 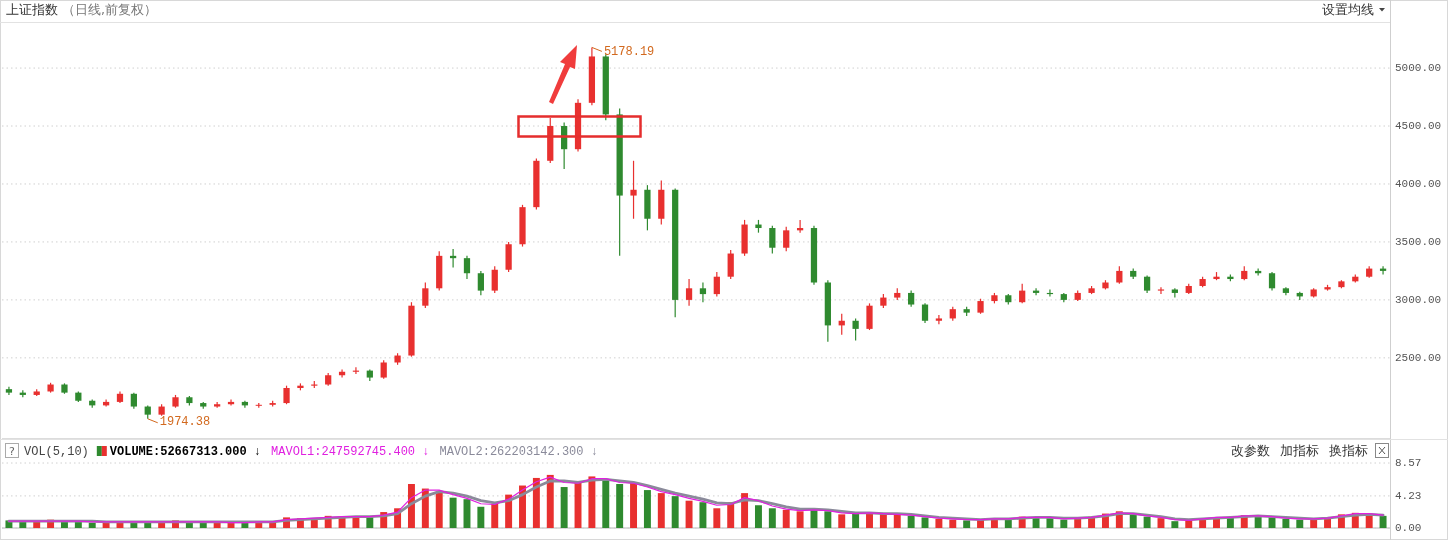 What do you see at coordinates (185, 421) in the screenshot?
I see `annotation: 1974.38` at bounding box center [185, 421].